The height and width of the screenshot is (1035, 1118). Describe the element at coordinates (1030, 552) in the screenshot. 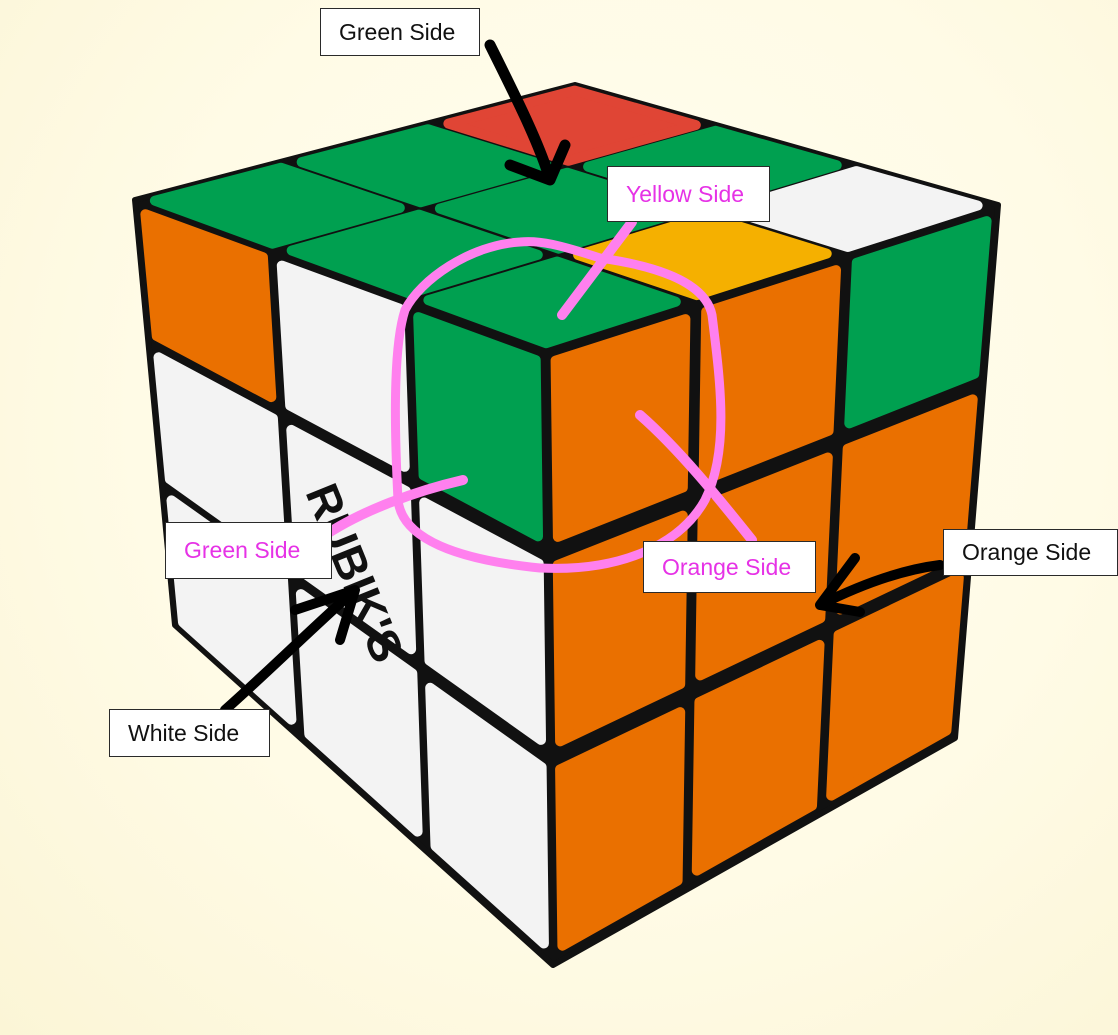

I see `label-orange-side-right: Orange Side` at that location.